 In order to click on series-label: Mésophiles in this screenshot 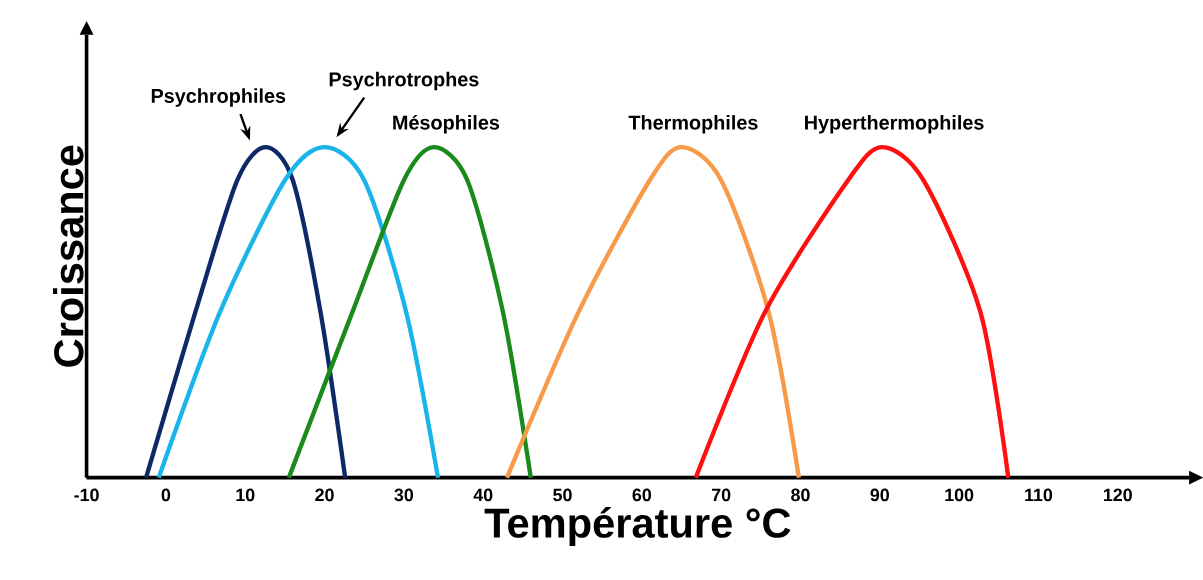, I will do `click(446, 124)`.